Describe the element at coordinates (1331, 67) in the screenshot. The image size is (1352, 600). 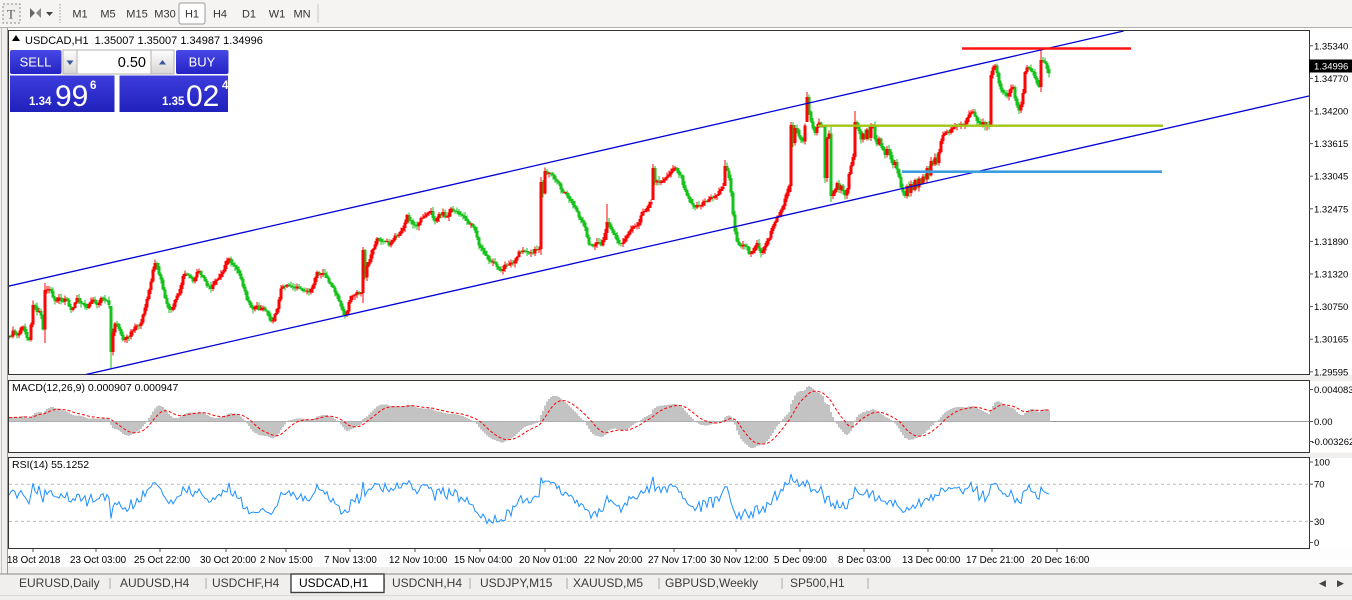
I see `svg-text: 1.34996` at that location.